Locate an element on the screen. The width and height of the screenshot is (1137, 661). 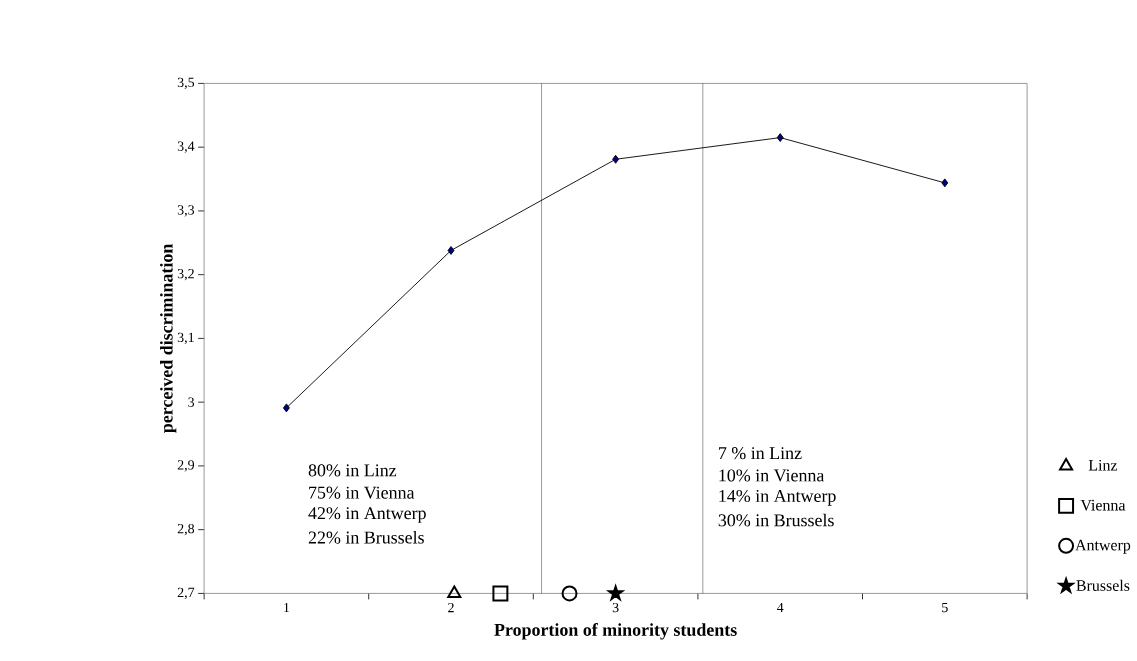
y-tick-label: 3,1 is located at coordinates (185, 338).